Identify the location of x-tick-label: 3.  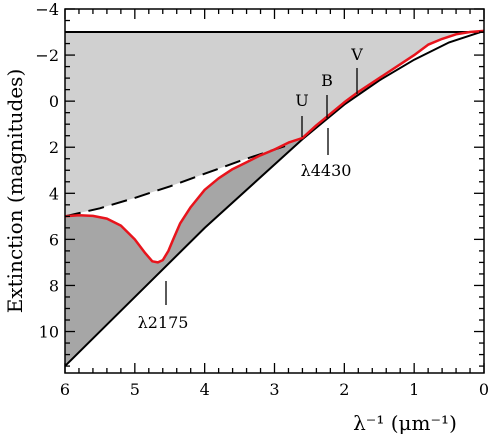
(274, 389).